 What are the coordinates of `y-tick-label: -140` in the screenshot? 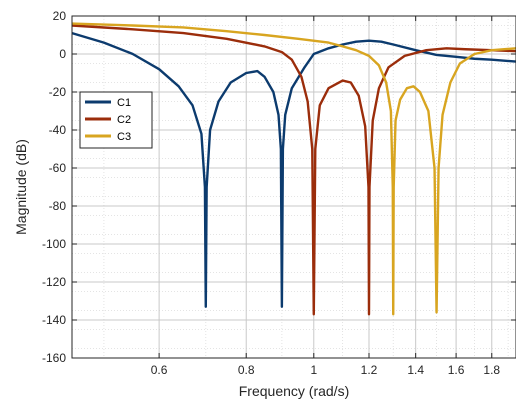 It's located at (54, 320).